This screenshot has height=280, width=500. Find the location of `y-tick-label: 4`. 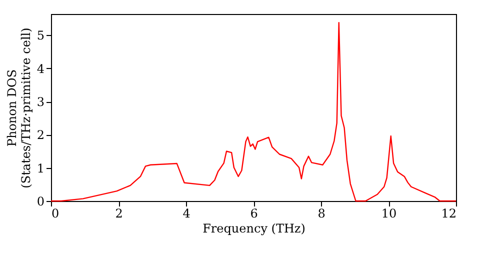

y-tick-label: 4 is located at coordinates (40, 69).